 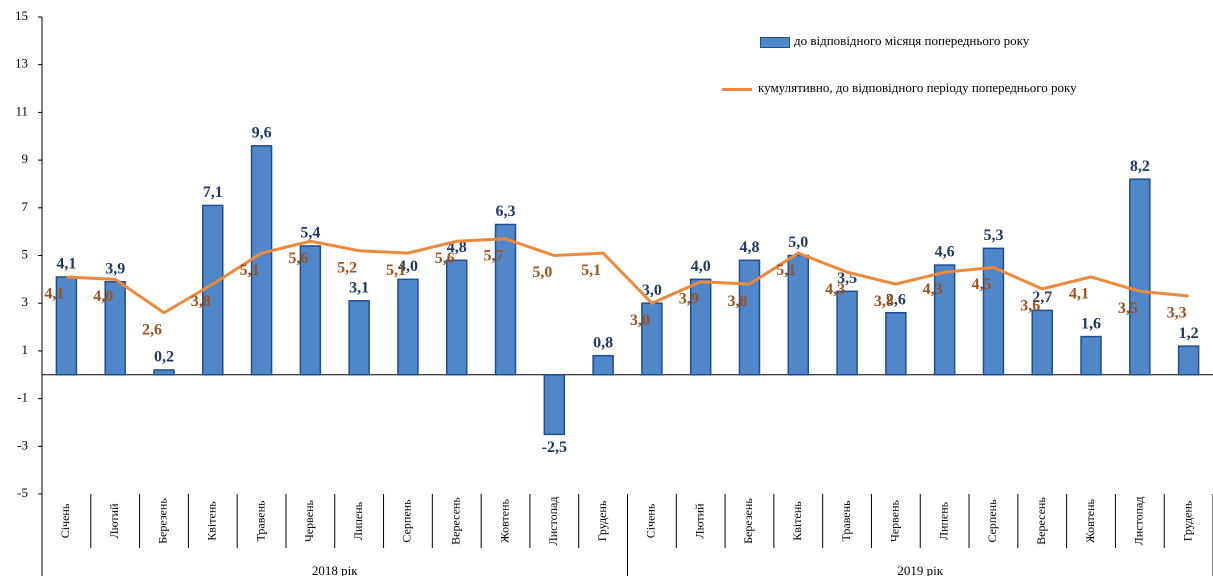 I want to click on group-label: 2019 рік, so click(x=920, y=569).